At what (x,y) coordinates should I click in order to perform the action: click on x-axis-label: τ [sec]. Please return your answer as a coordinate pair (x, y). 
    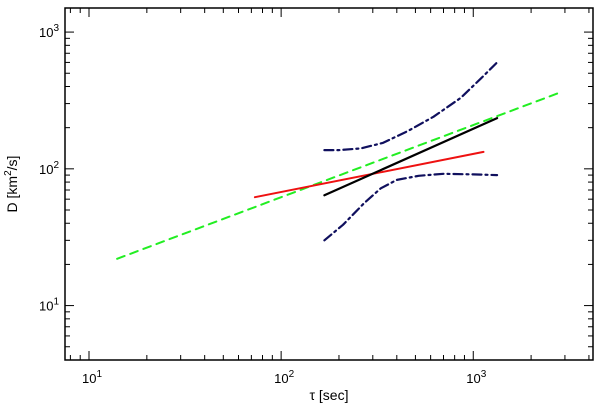
    Looking at the image, I should click on (329, 395).